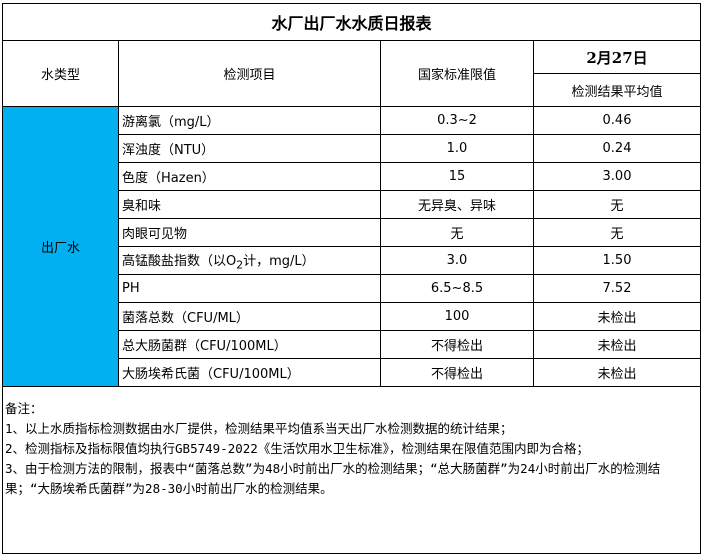 Image resolution: width=701 pixels, height=554 pixels. What do you see at coordinates (457, 260) in the screenshot?
I see `standard-cell: 3.0` at bounding box center [457, 260].